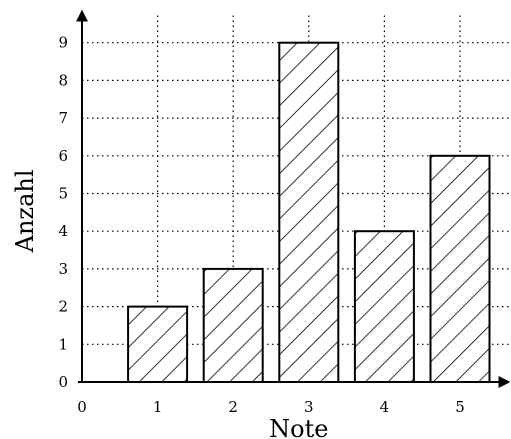 This screenshot has height=439, width=511. I want to click on y-tick-label-5: 5, so click(63, 194).